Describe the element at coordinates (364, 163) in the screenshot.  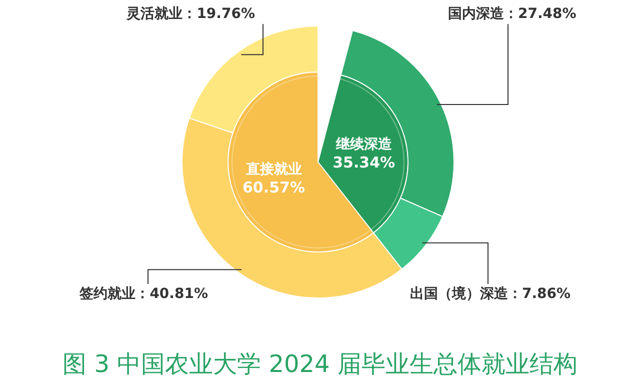
I see `data-label: 35.34%` at that location.